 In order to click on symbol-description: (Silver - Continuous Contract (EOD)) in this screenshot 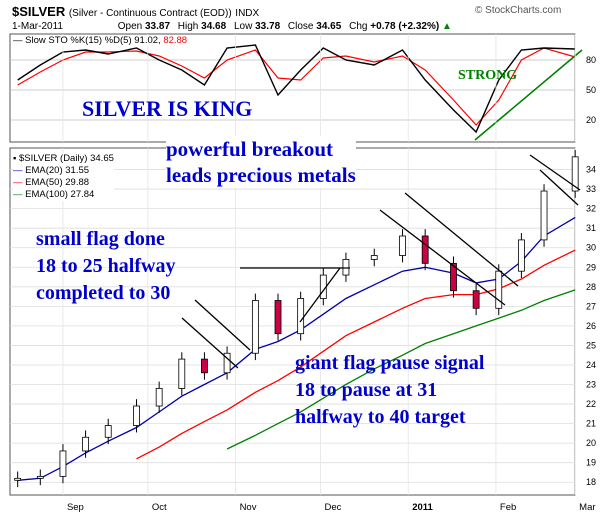, I will do `click(150, 13)`.